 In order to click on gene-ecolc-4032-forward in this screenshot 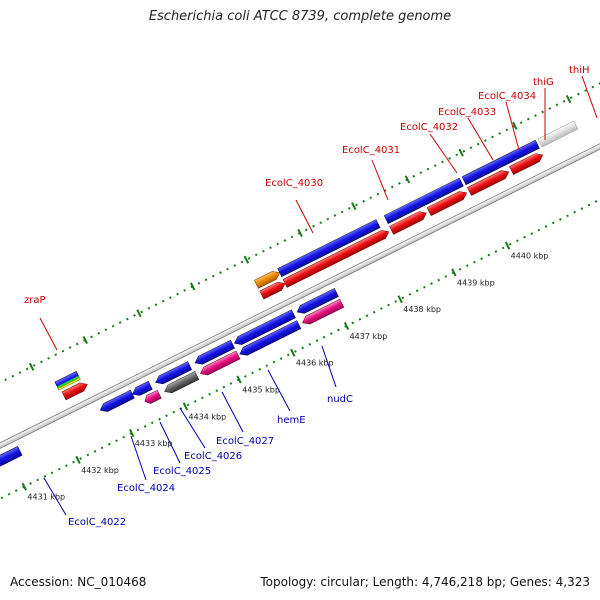, I will do `click(423, 200)`.